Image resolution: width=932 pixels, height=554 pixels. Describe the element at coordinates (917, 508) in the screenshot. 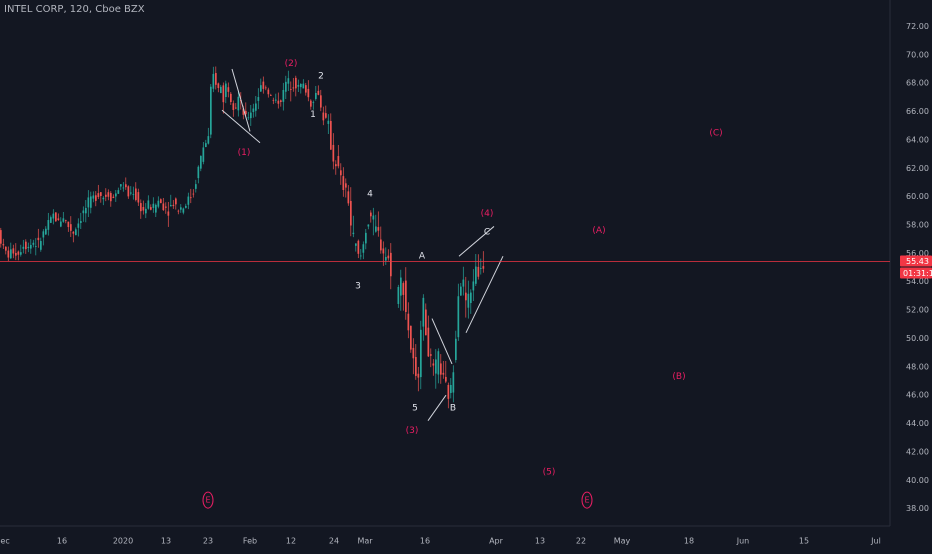

I see `price-tick-label: 38.00` at that location.